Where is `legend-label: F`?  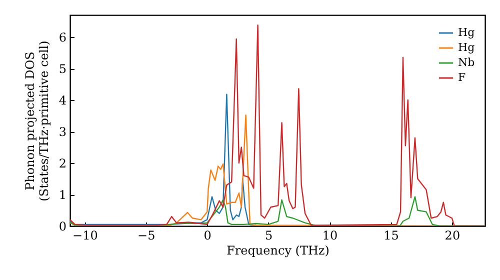
legend-label: F is located at coordinates (462, 77).